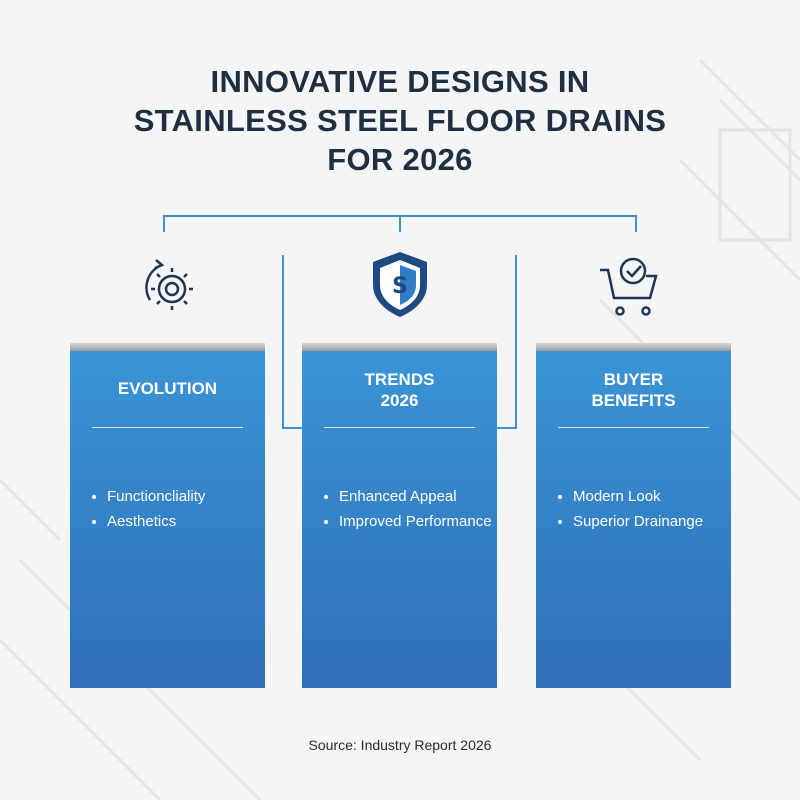 The image size is (800, 800). I want to click on shield-icon: S, so click(400, 284).